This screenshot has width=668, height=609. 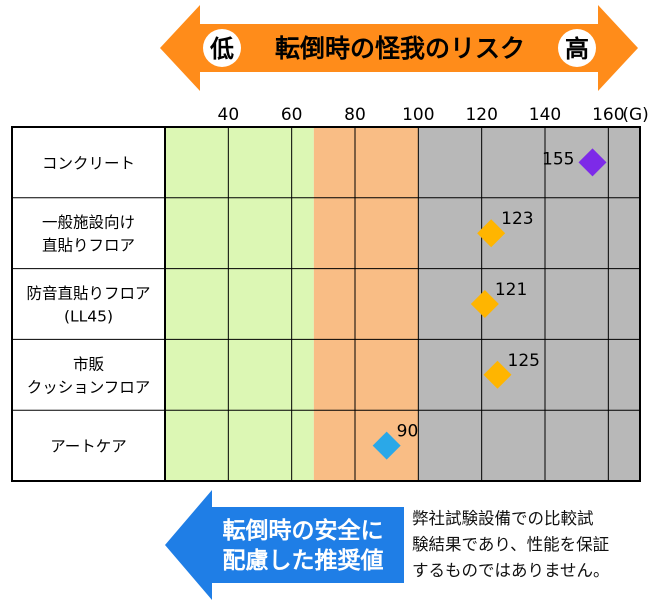 What do you see at coordinates (89, 387) in the screenshot?
I see `category-label-3-1: クッションフロア` at bounding box center [89, 387].